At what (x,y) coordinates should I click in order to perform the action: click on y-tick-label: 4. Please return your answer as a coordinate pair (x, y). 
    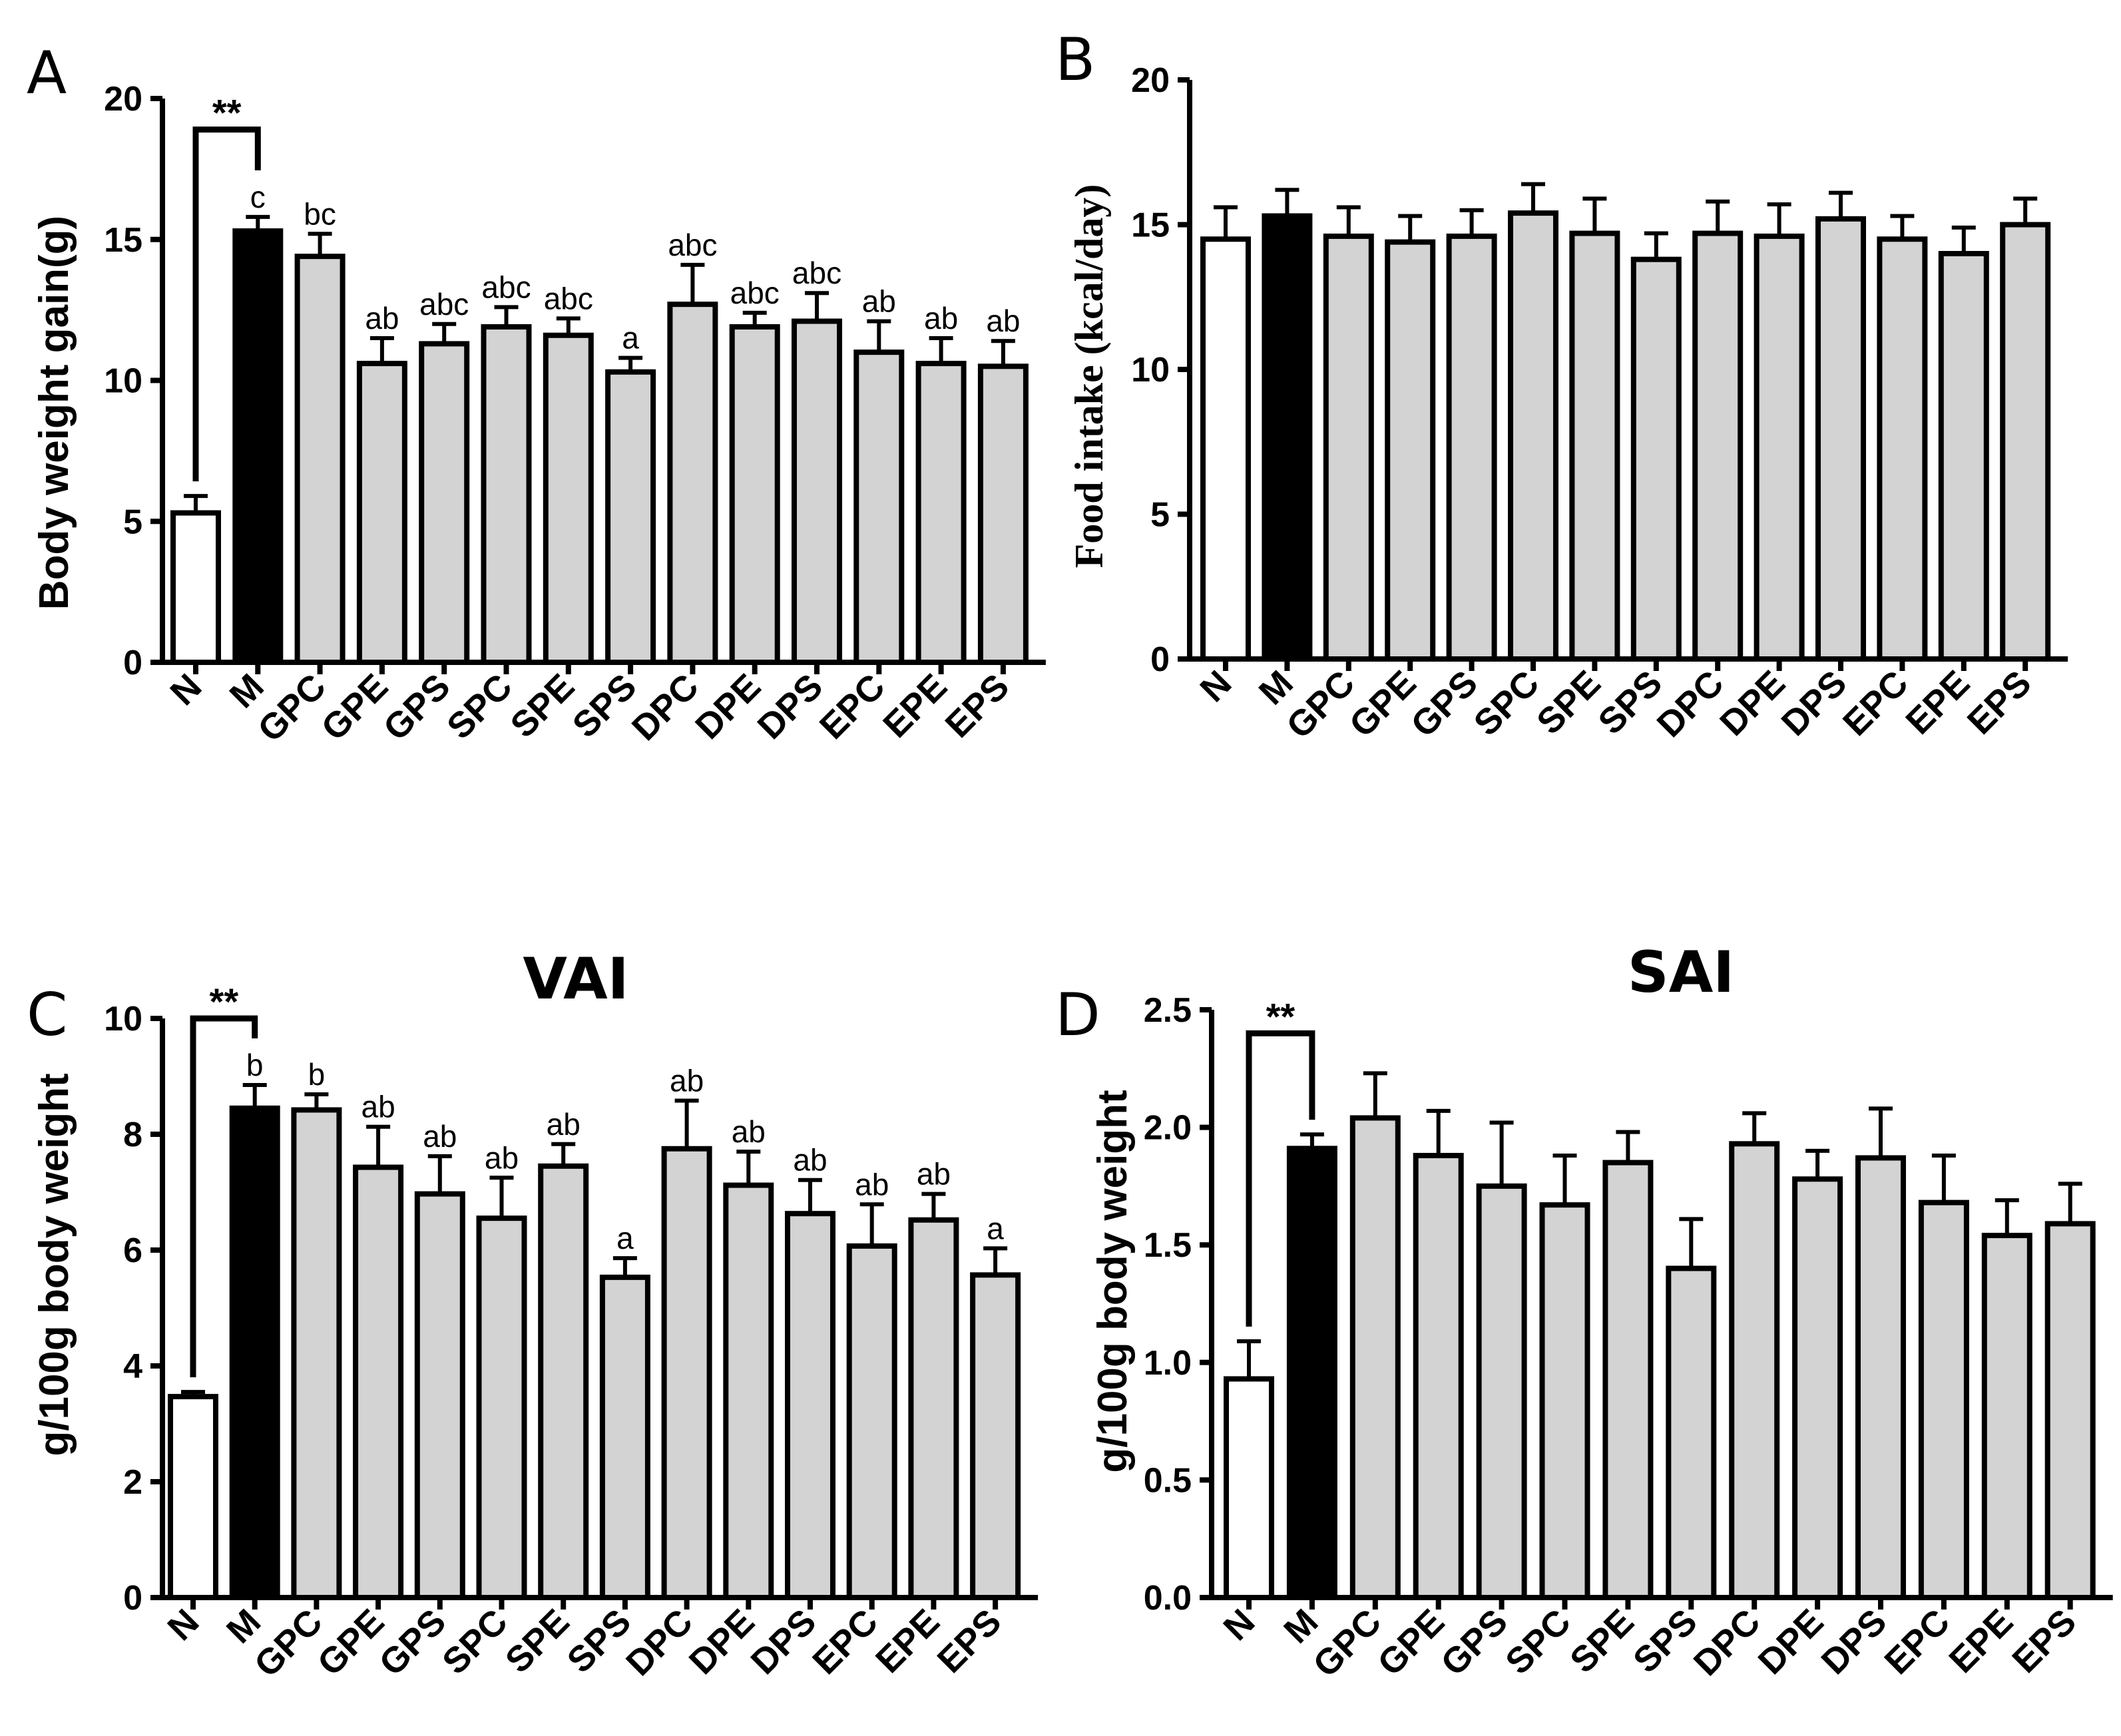
    Looking at the image, I should click on (132, 1366).